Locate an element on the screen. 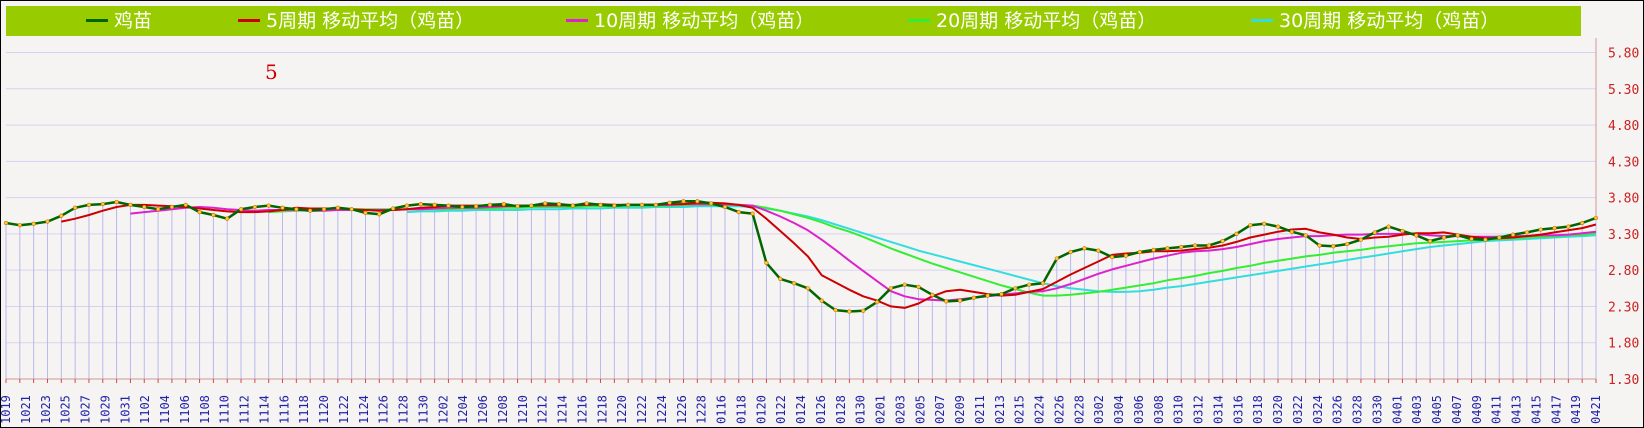 The image size is (1644, 428). x-tick-label: 0224 is located at coordinates (1040, 409).